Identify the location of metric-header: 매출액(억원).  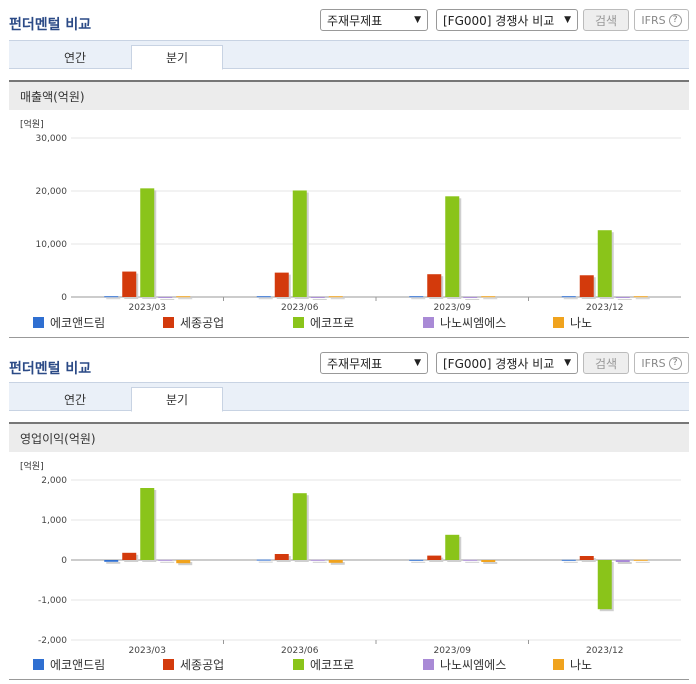
(349, 95).